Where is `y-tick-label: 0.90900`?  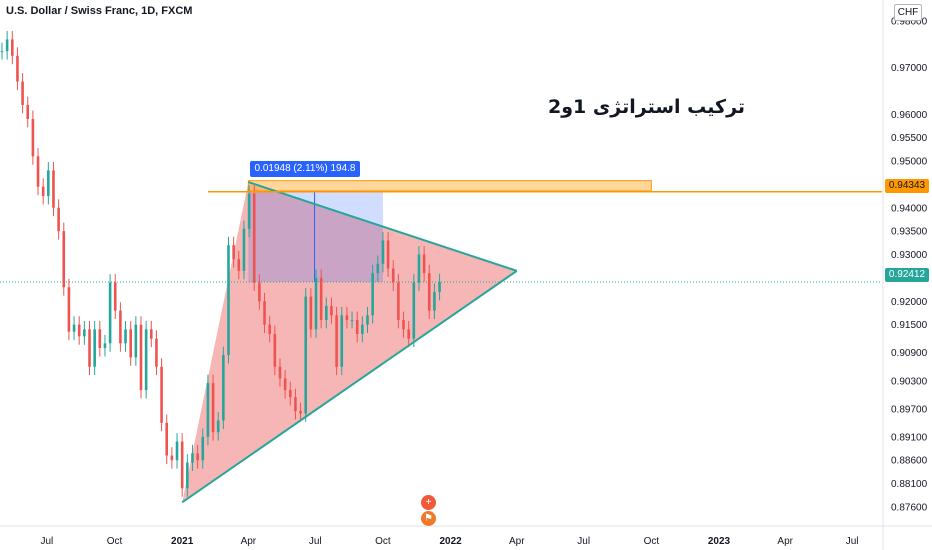
y-tick-label: 0.90900 is located at coordinates (909, 353).